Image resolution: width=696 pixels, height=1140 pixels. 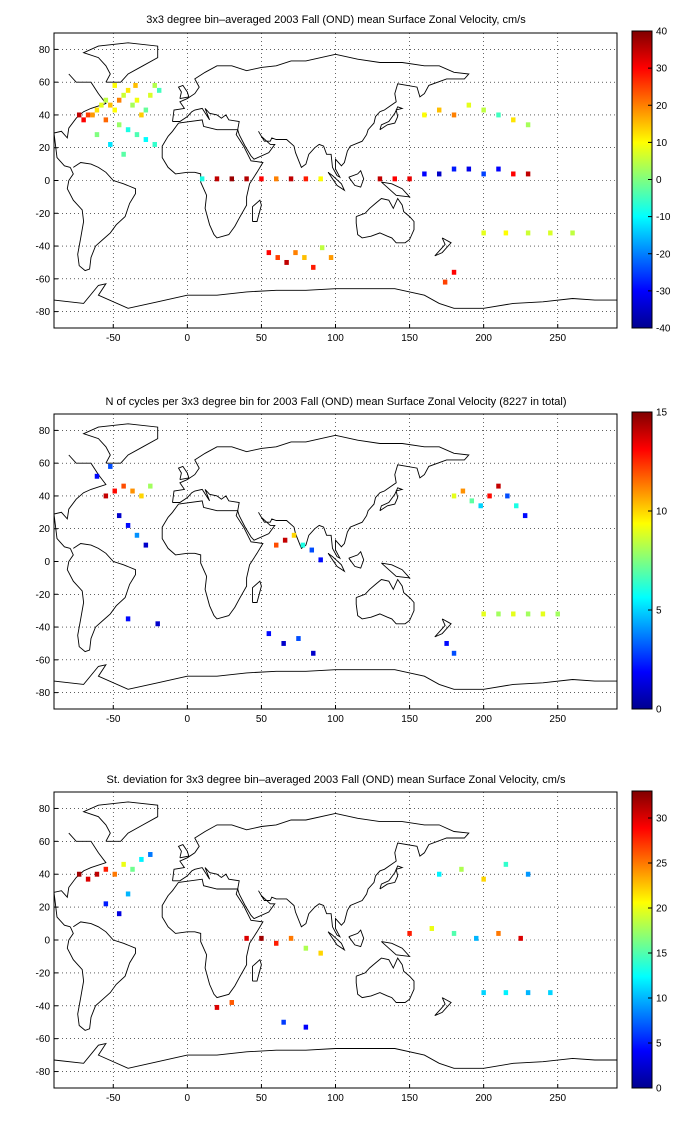 What do you see at coordinates (483, 719) in the screenshot?
I see `x-tick-label: 200` at bounding box center [483, 719].